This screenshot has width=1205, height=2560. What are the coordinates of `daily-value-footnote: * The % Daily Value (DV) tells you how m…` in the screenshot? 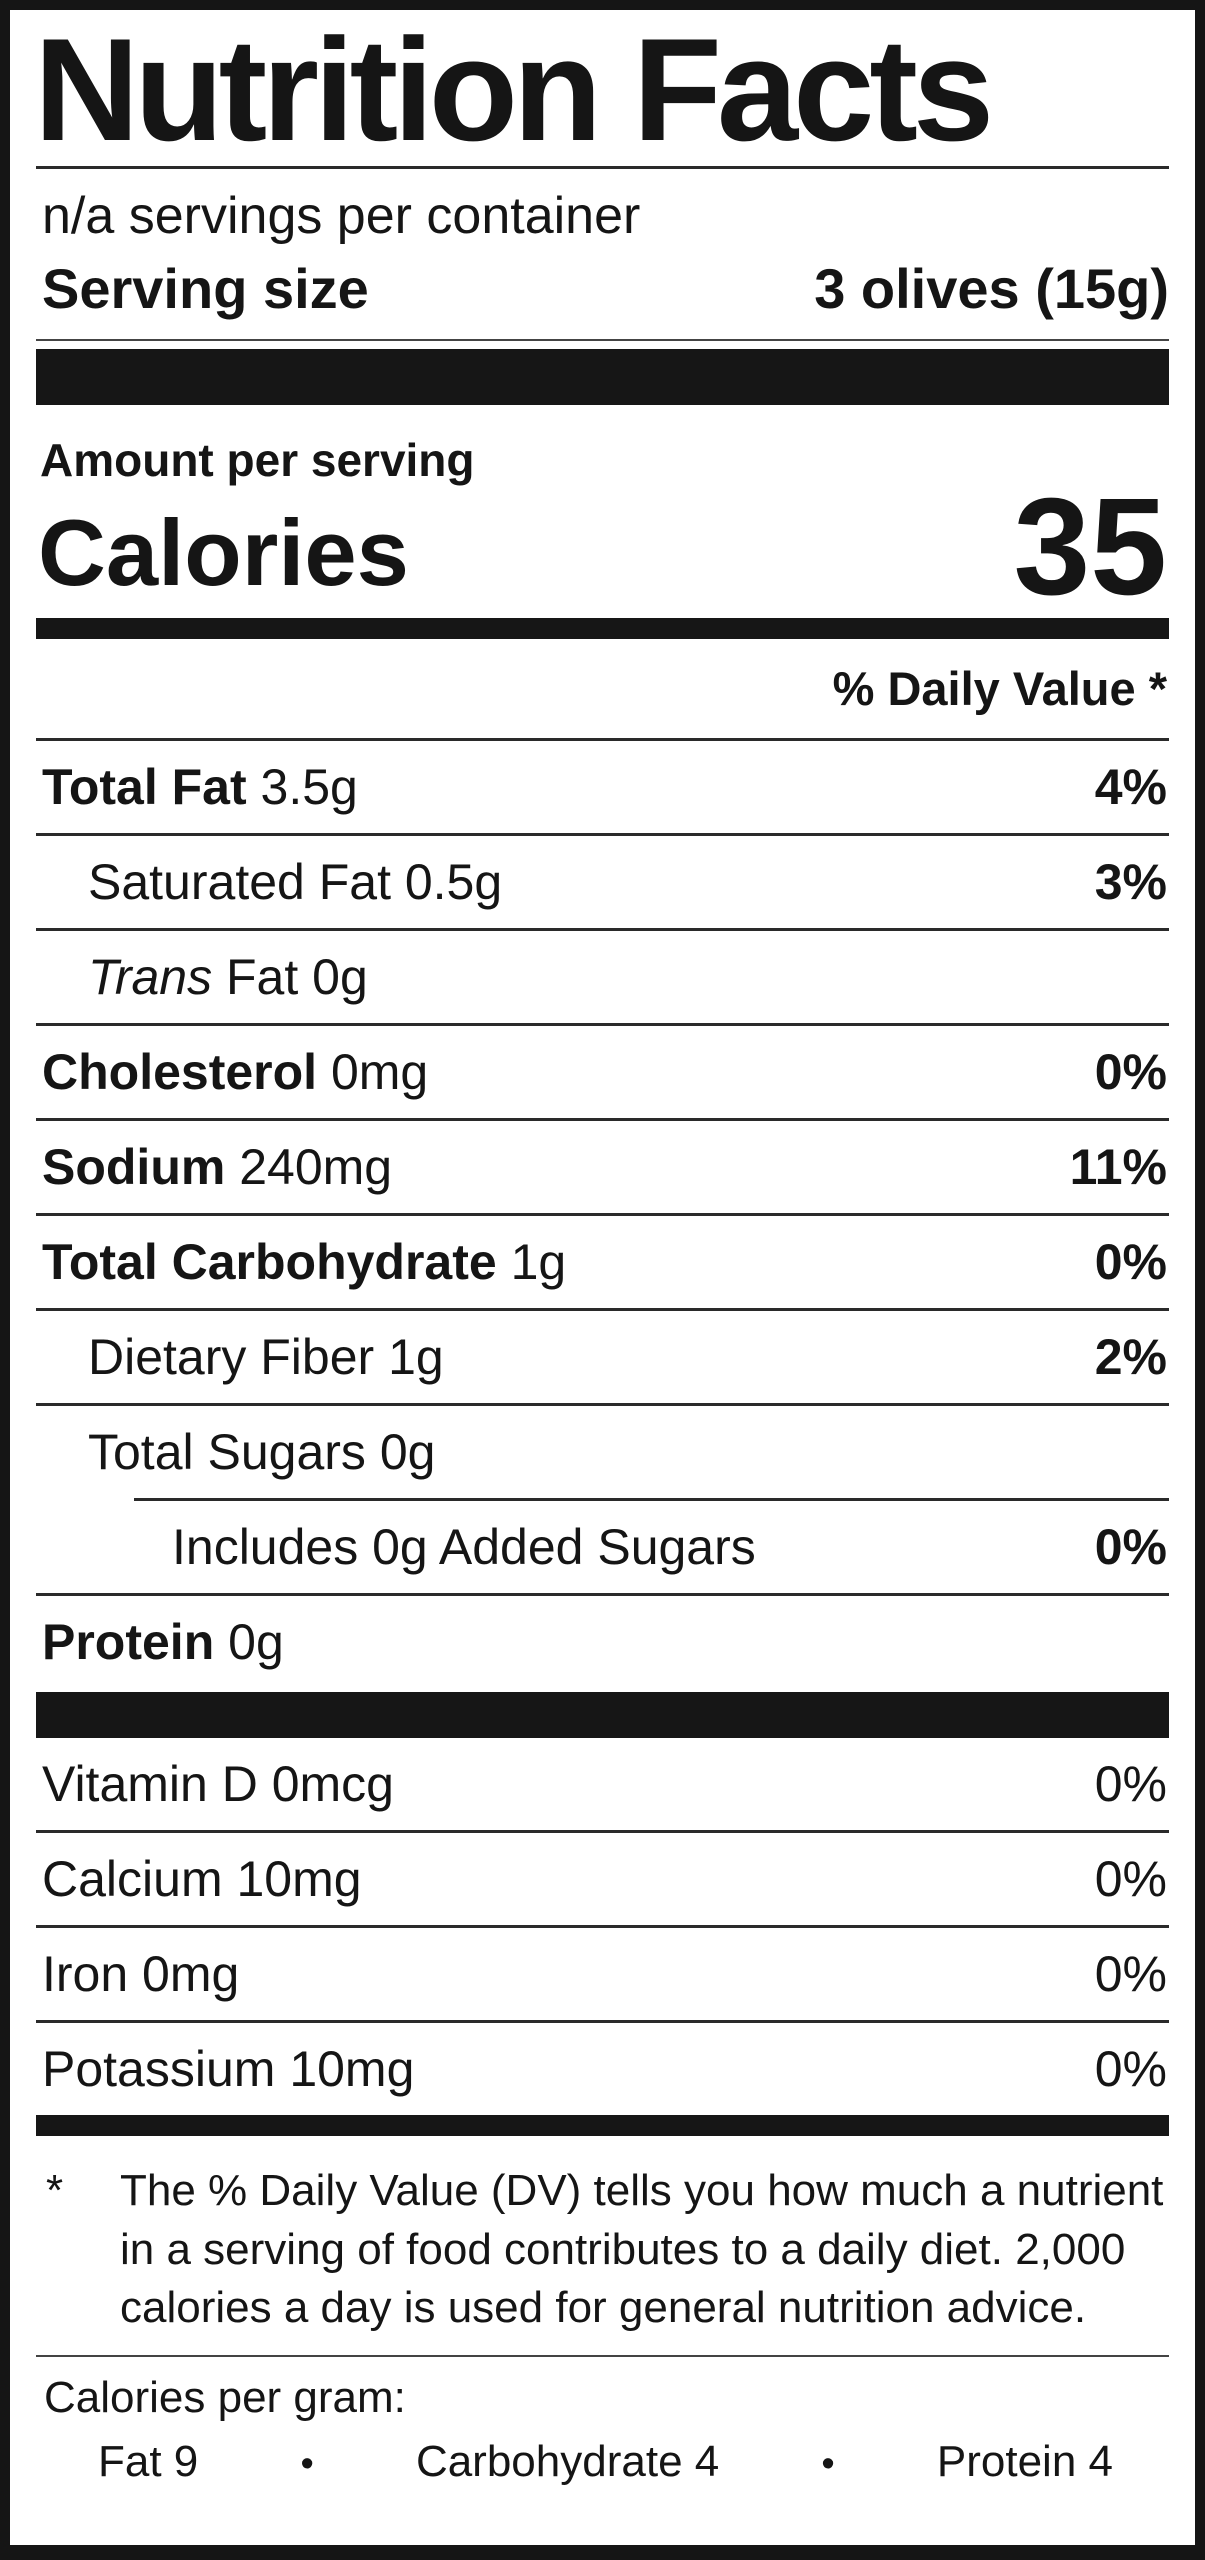 It's located at (602, 2245).